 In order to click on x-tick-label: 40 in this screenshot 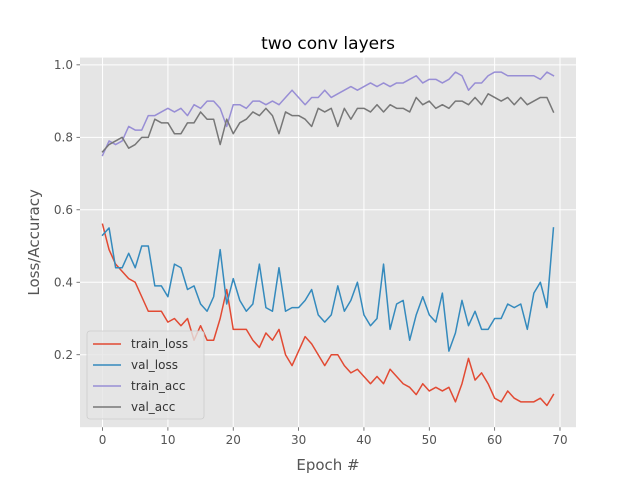, I will do `click(363, 440)`.